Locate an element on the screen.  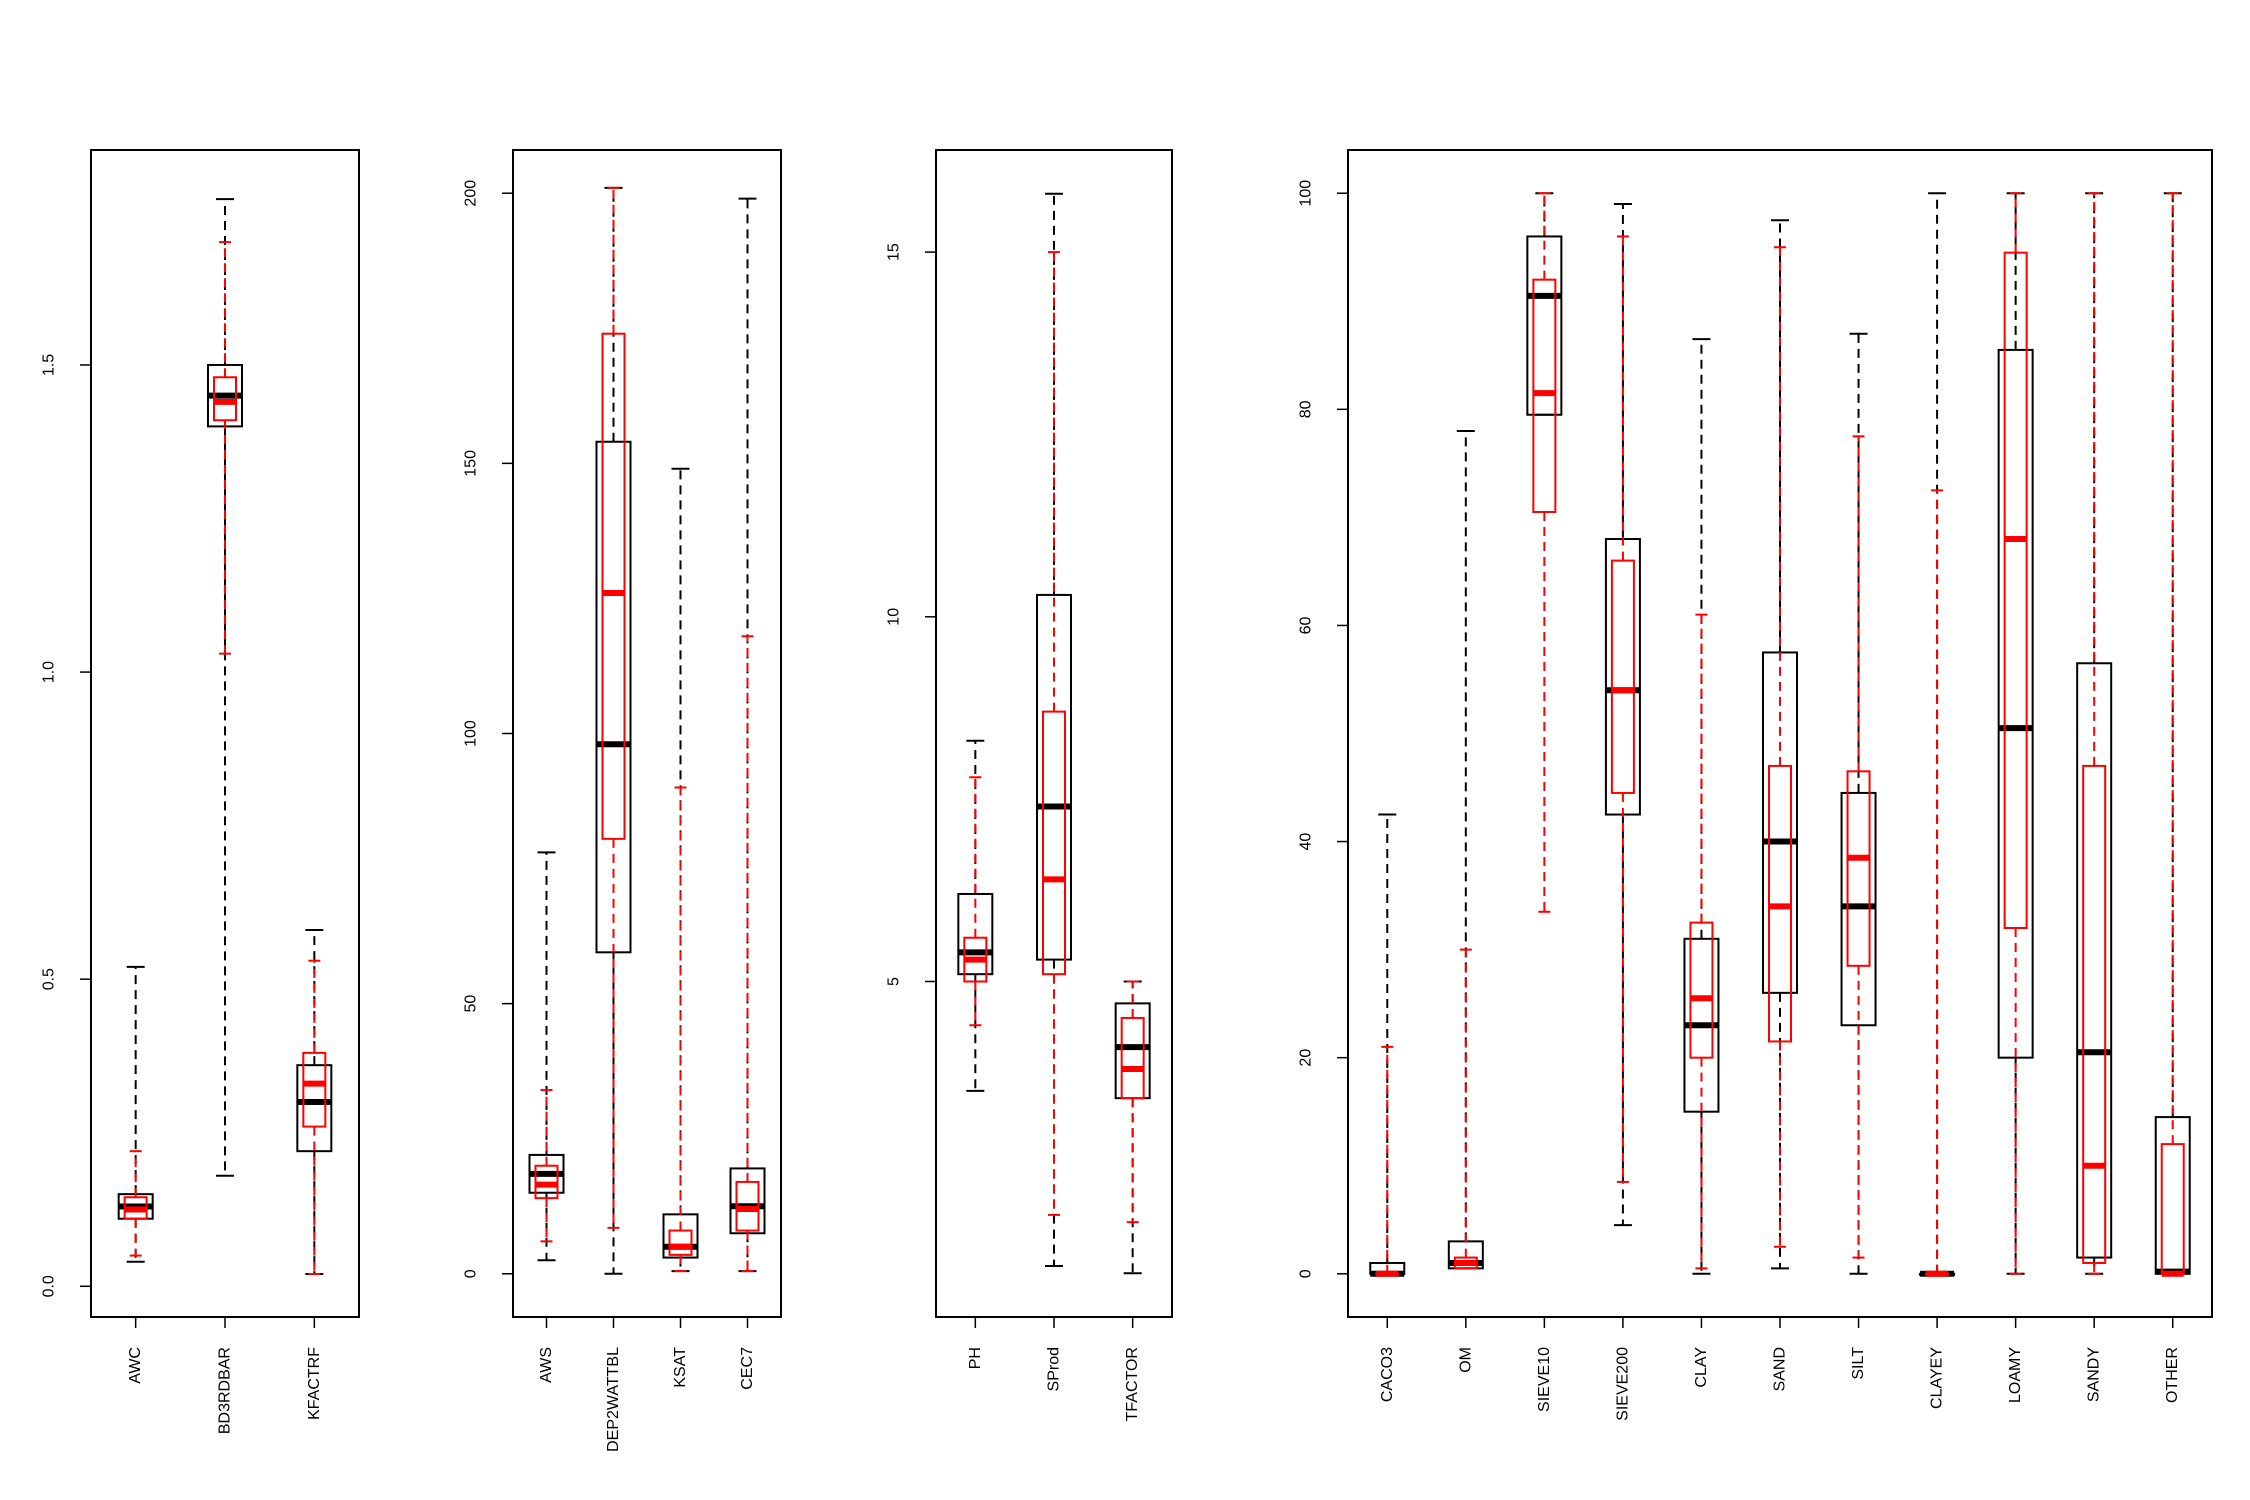
subset-box-OM is located at coordinates (1465, 1109).